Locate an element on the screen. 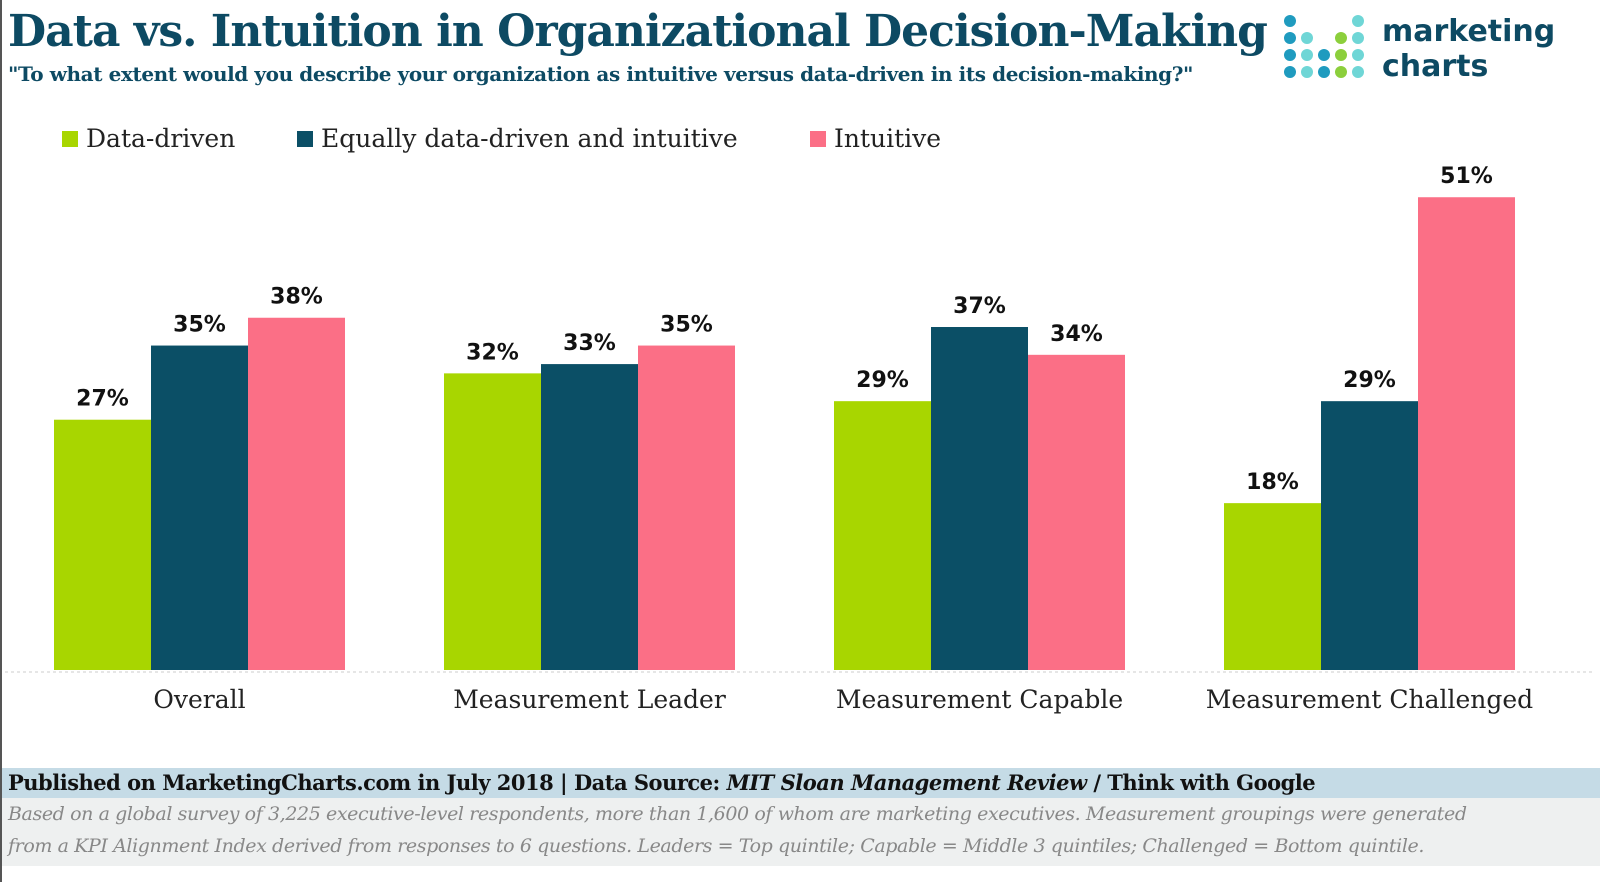 The width and height of the screenshot is (1600, 884). legend-item-equally: Equally data-driven and intuitive is located at coordinates (517, 138).